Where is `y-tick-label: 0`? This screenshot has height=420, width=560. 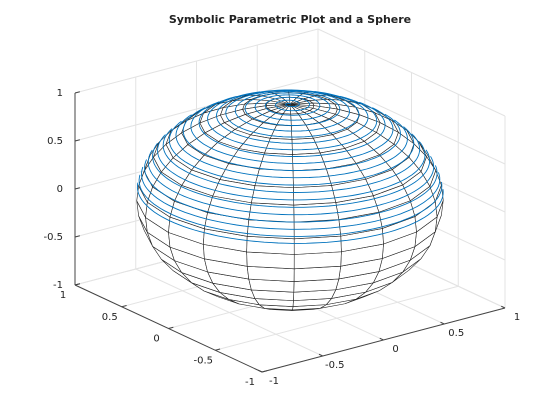
y-tick-label: 0 is located at coordinates (156, 339).